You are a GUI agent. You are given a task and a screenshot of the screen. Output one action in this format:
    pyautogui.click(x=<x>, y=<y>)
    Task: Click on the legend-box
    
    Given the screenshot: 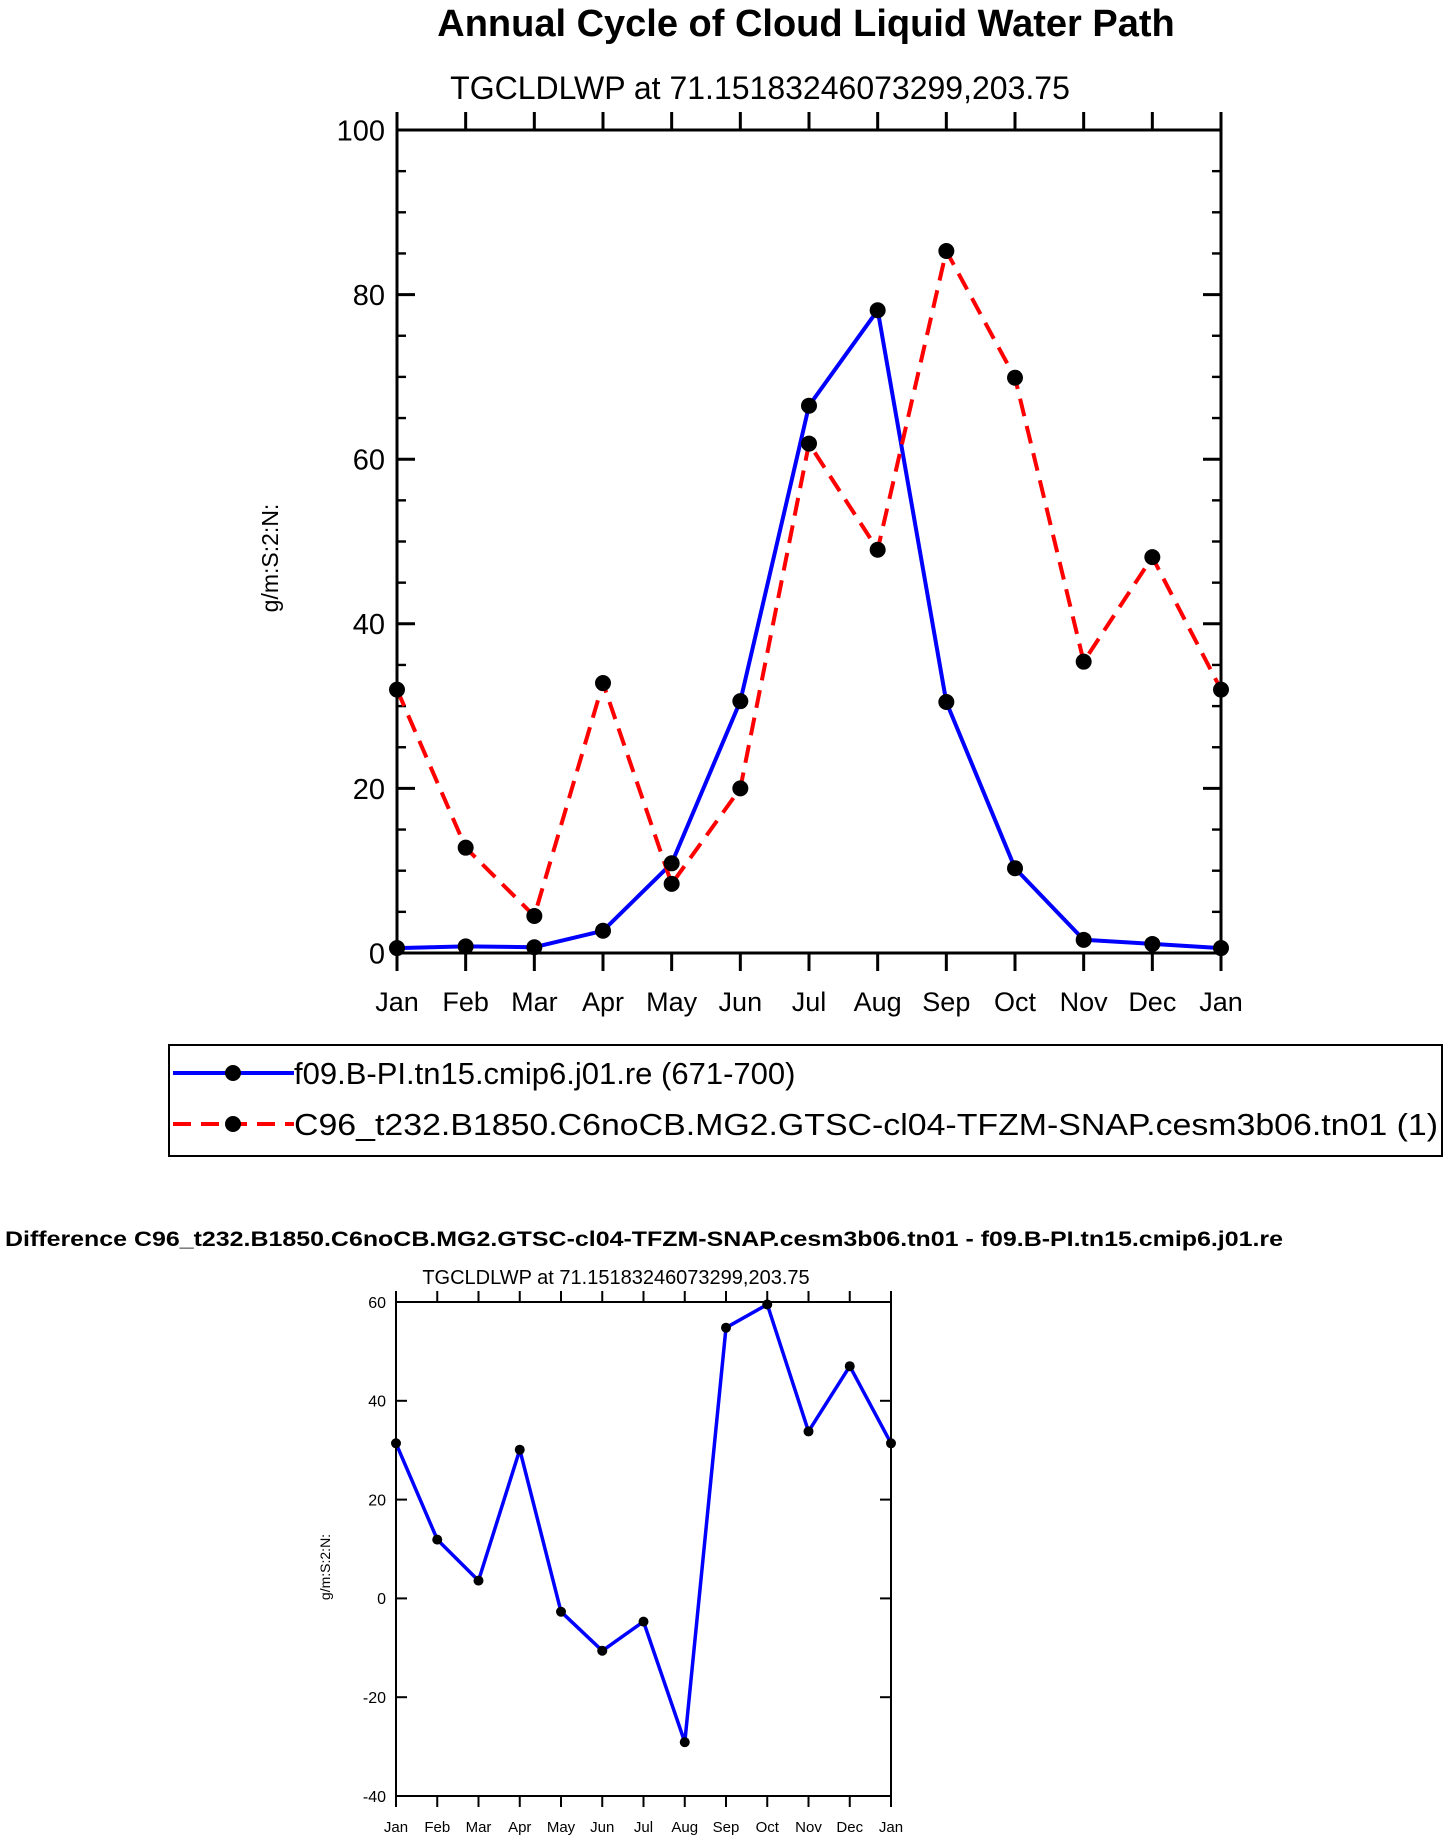 What is the action you would take?
    pyautogui.click(x=805, y=1100)
    